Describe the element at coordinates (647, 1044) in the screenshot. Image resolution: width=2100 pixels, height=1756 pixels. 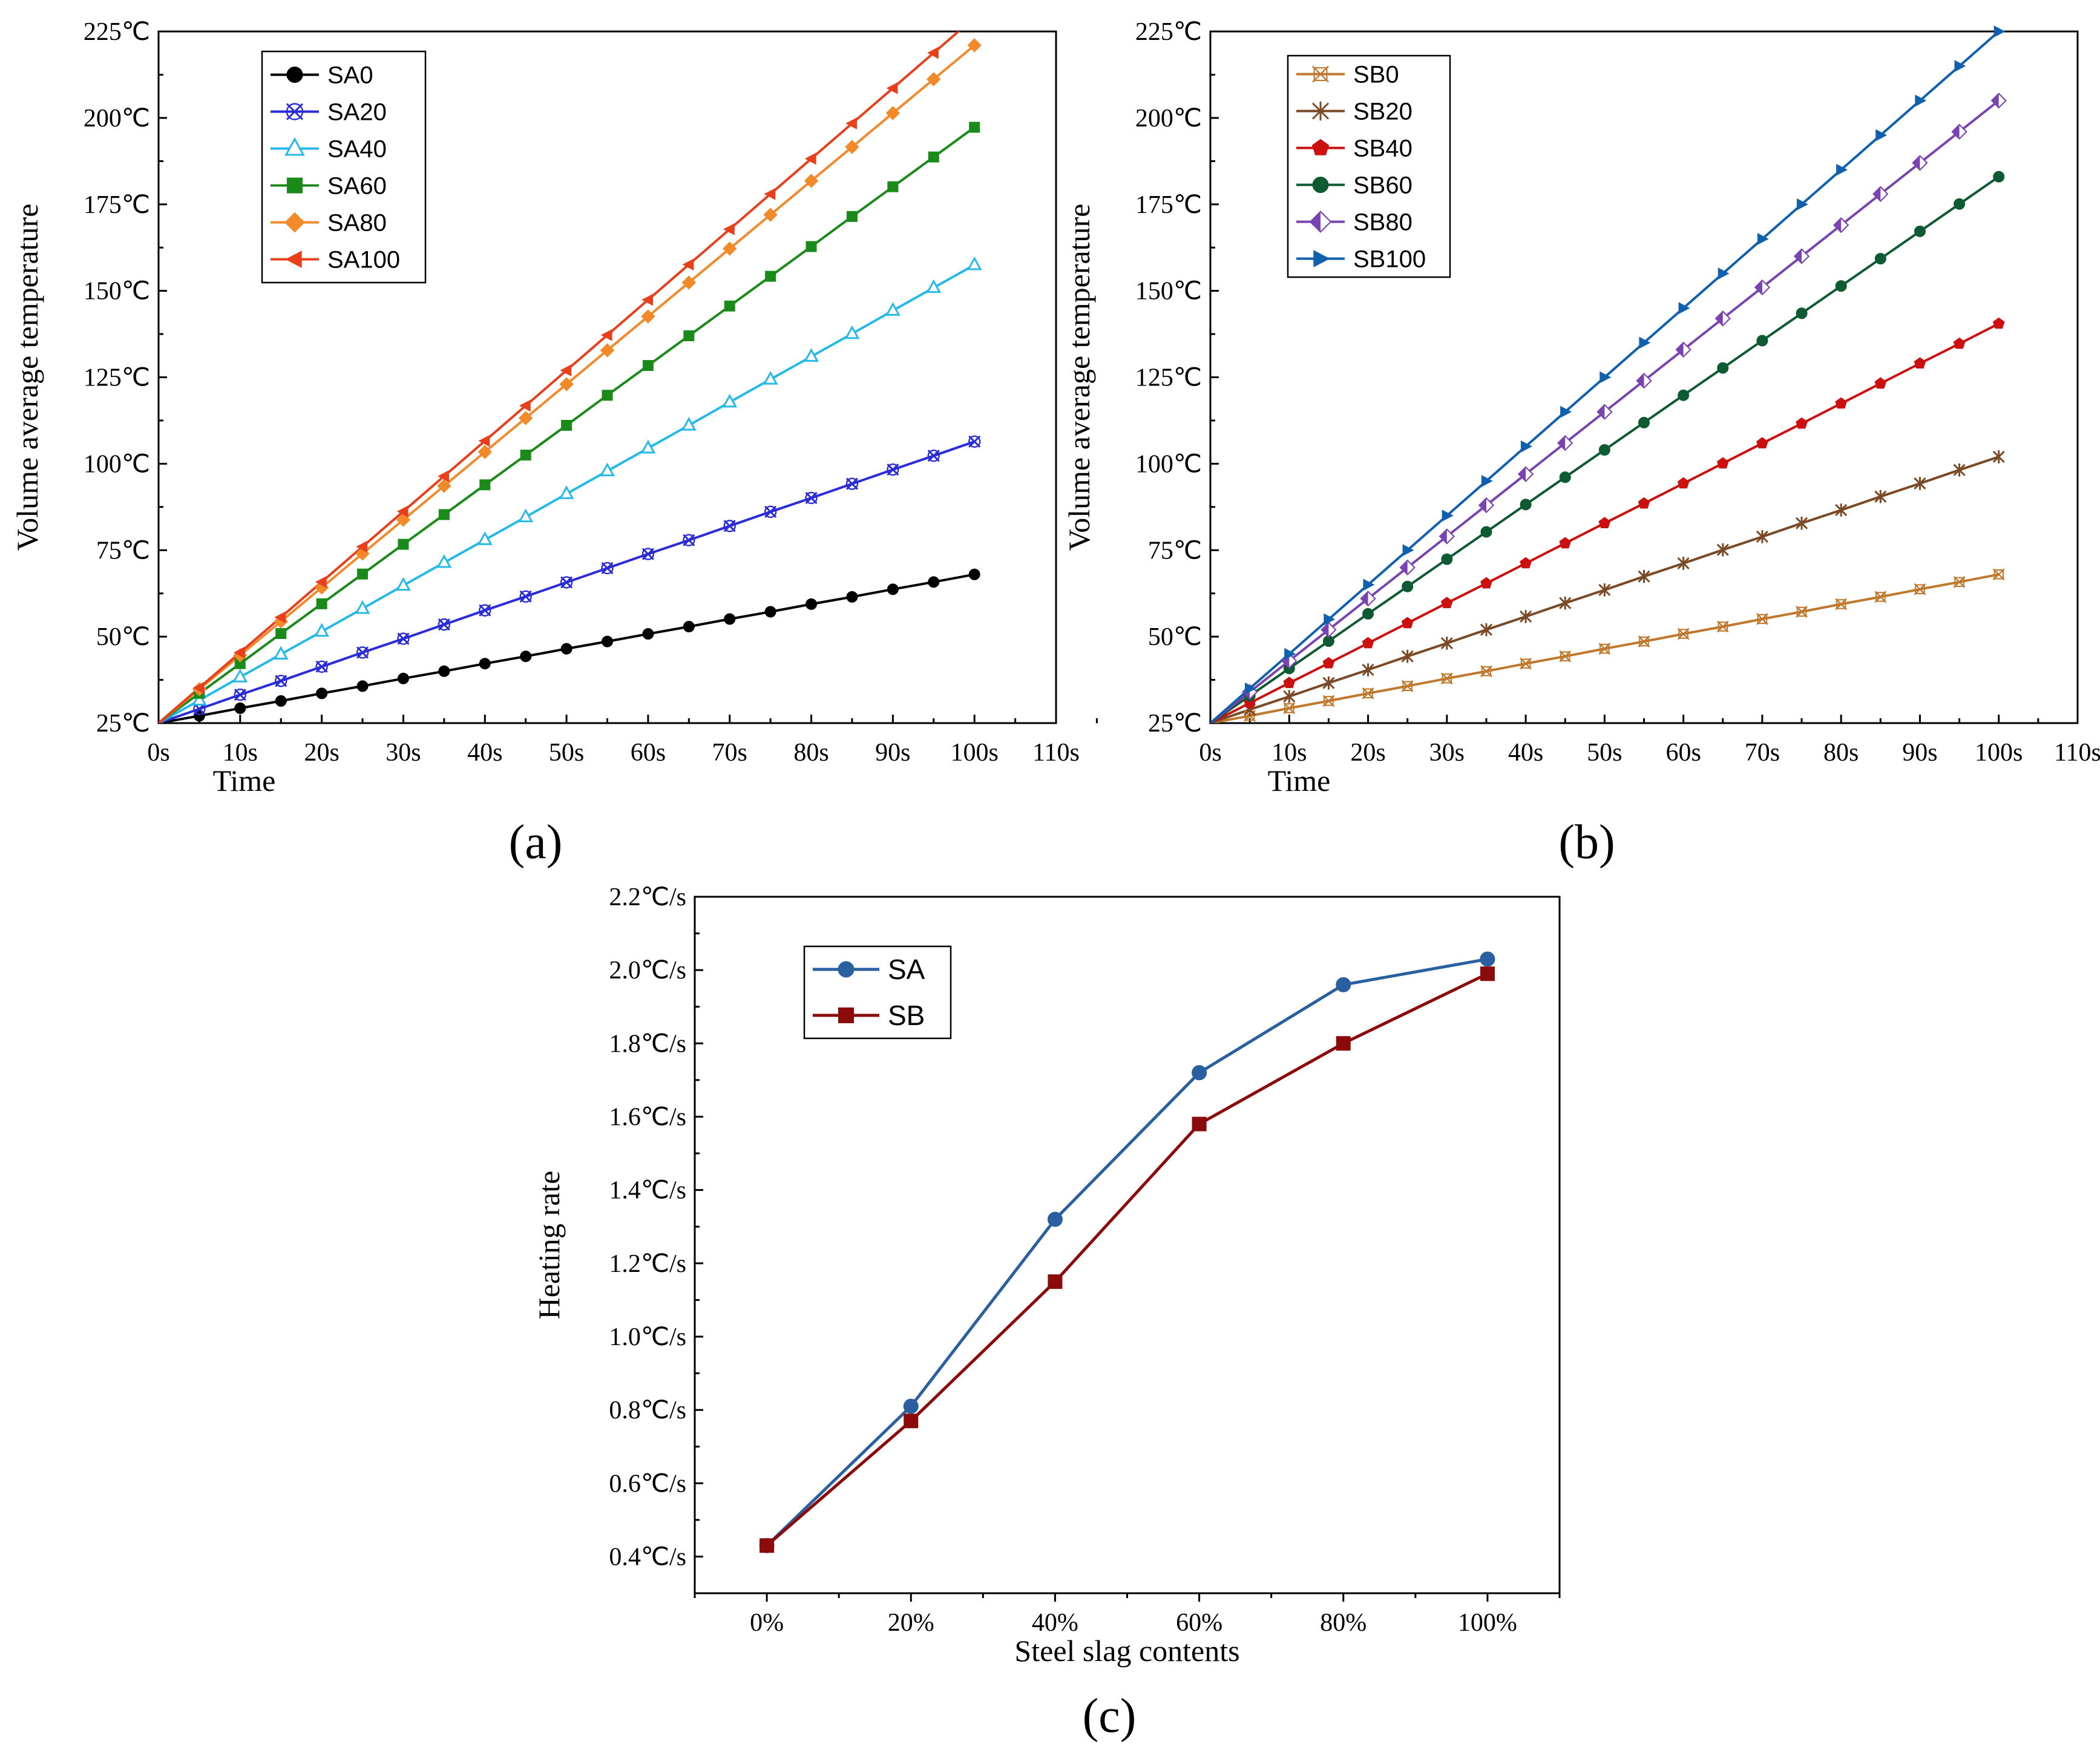
I see `y-tick-label: 1.8℃/s` at that location.